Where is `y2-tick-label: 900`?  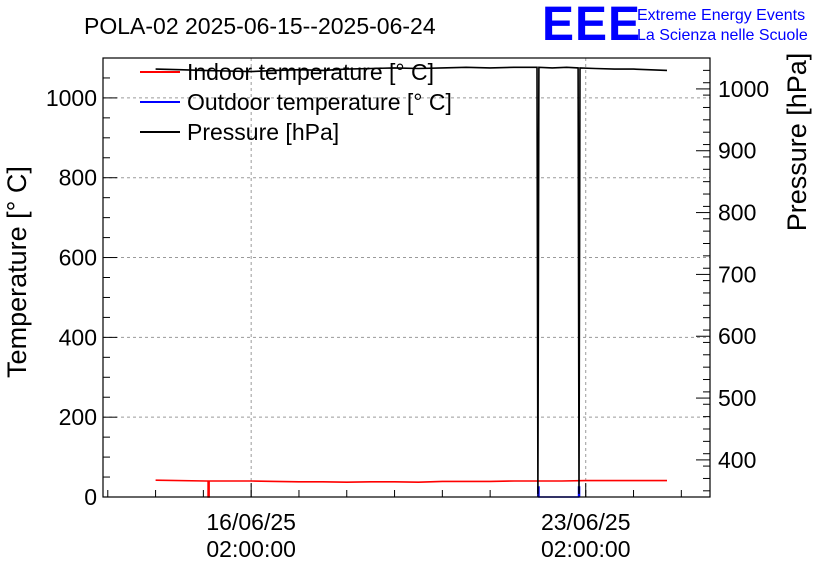
y2-tick-label: 900 is located at coordinates (737, 151).